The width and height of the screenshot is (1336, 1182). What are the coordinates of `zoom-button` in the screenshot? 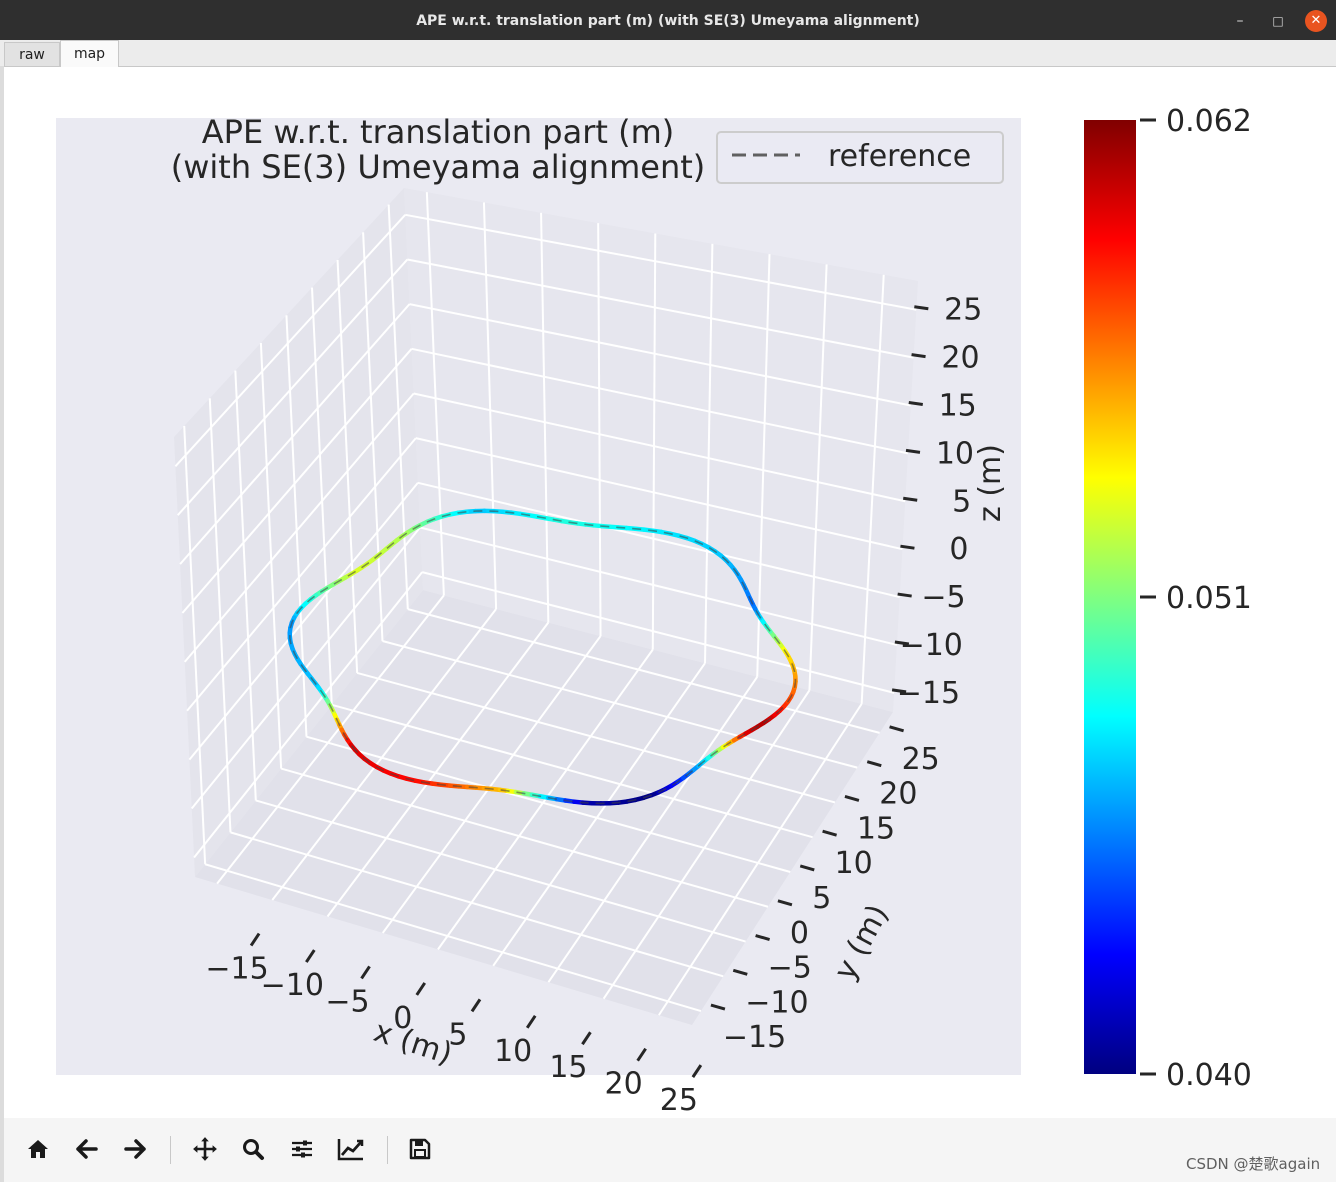 It's located at (253, 1149).